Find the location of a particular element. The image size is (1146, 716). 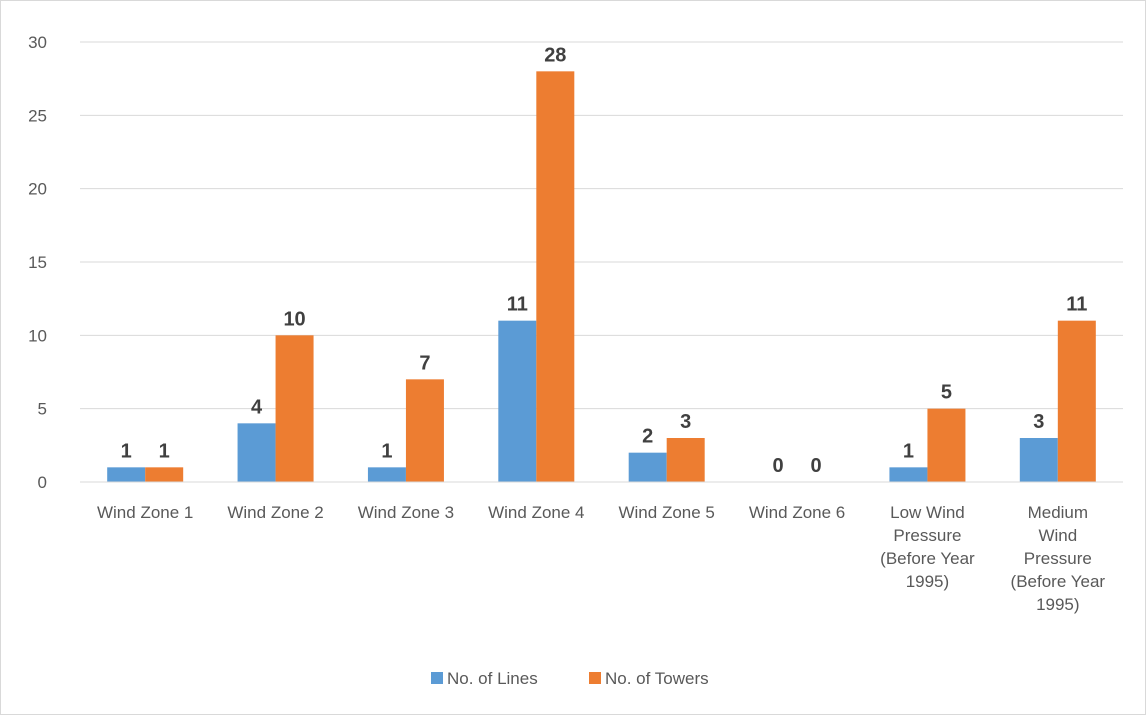

legend-label: No. of Lines is located at coordinates (492, 678).